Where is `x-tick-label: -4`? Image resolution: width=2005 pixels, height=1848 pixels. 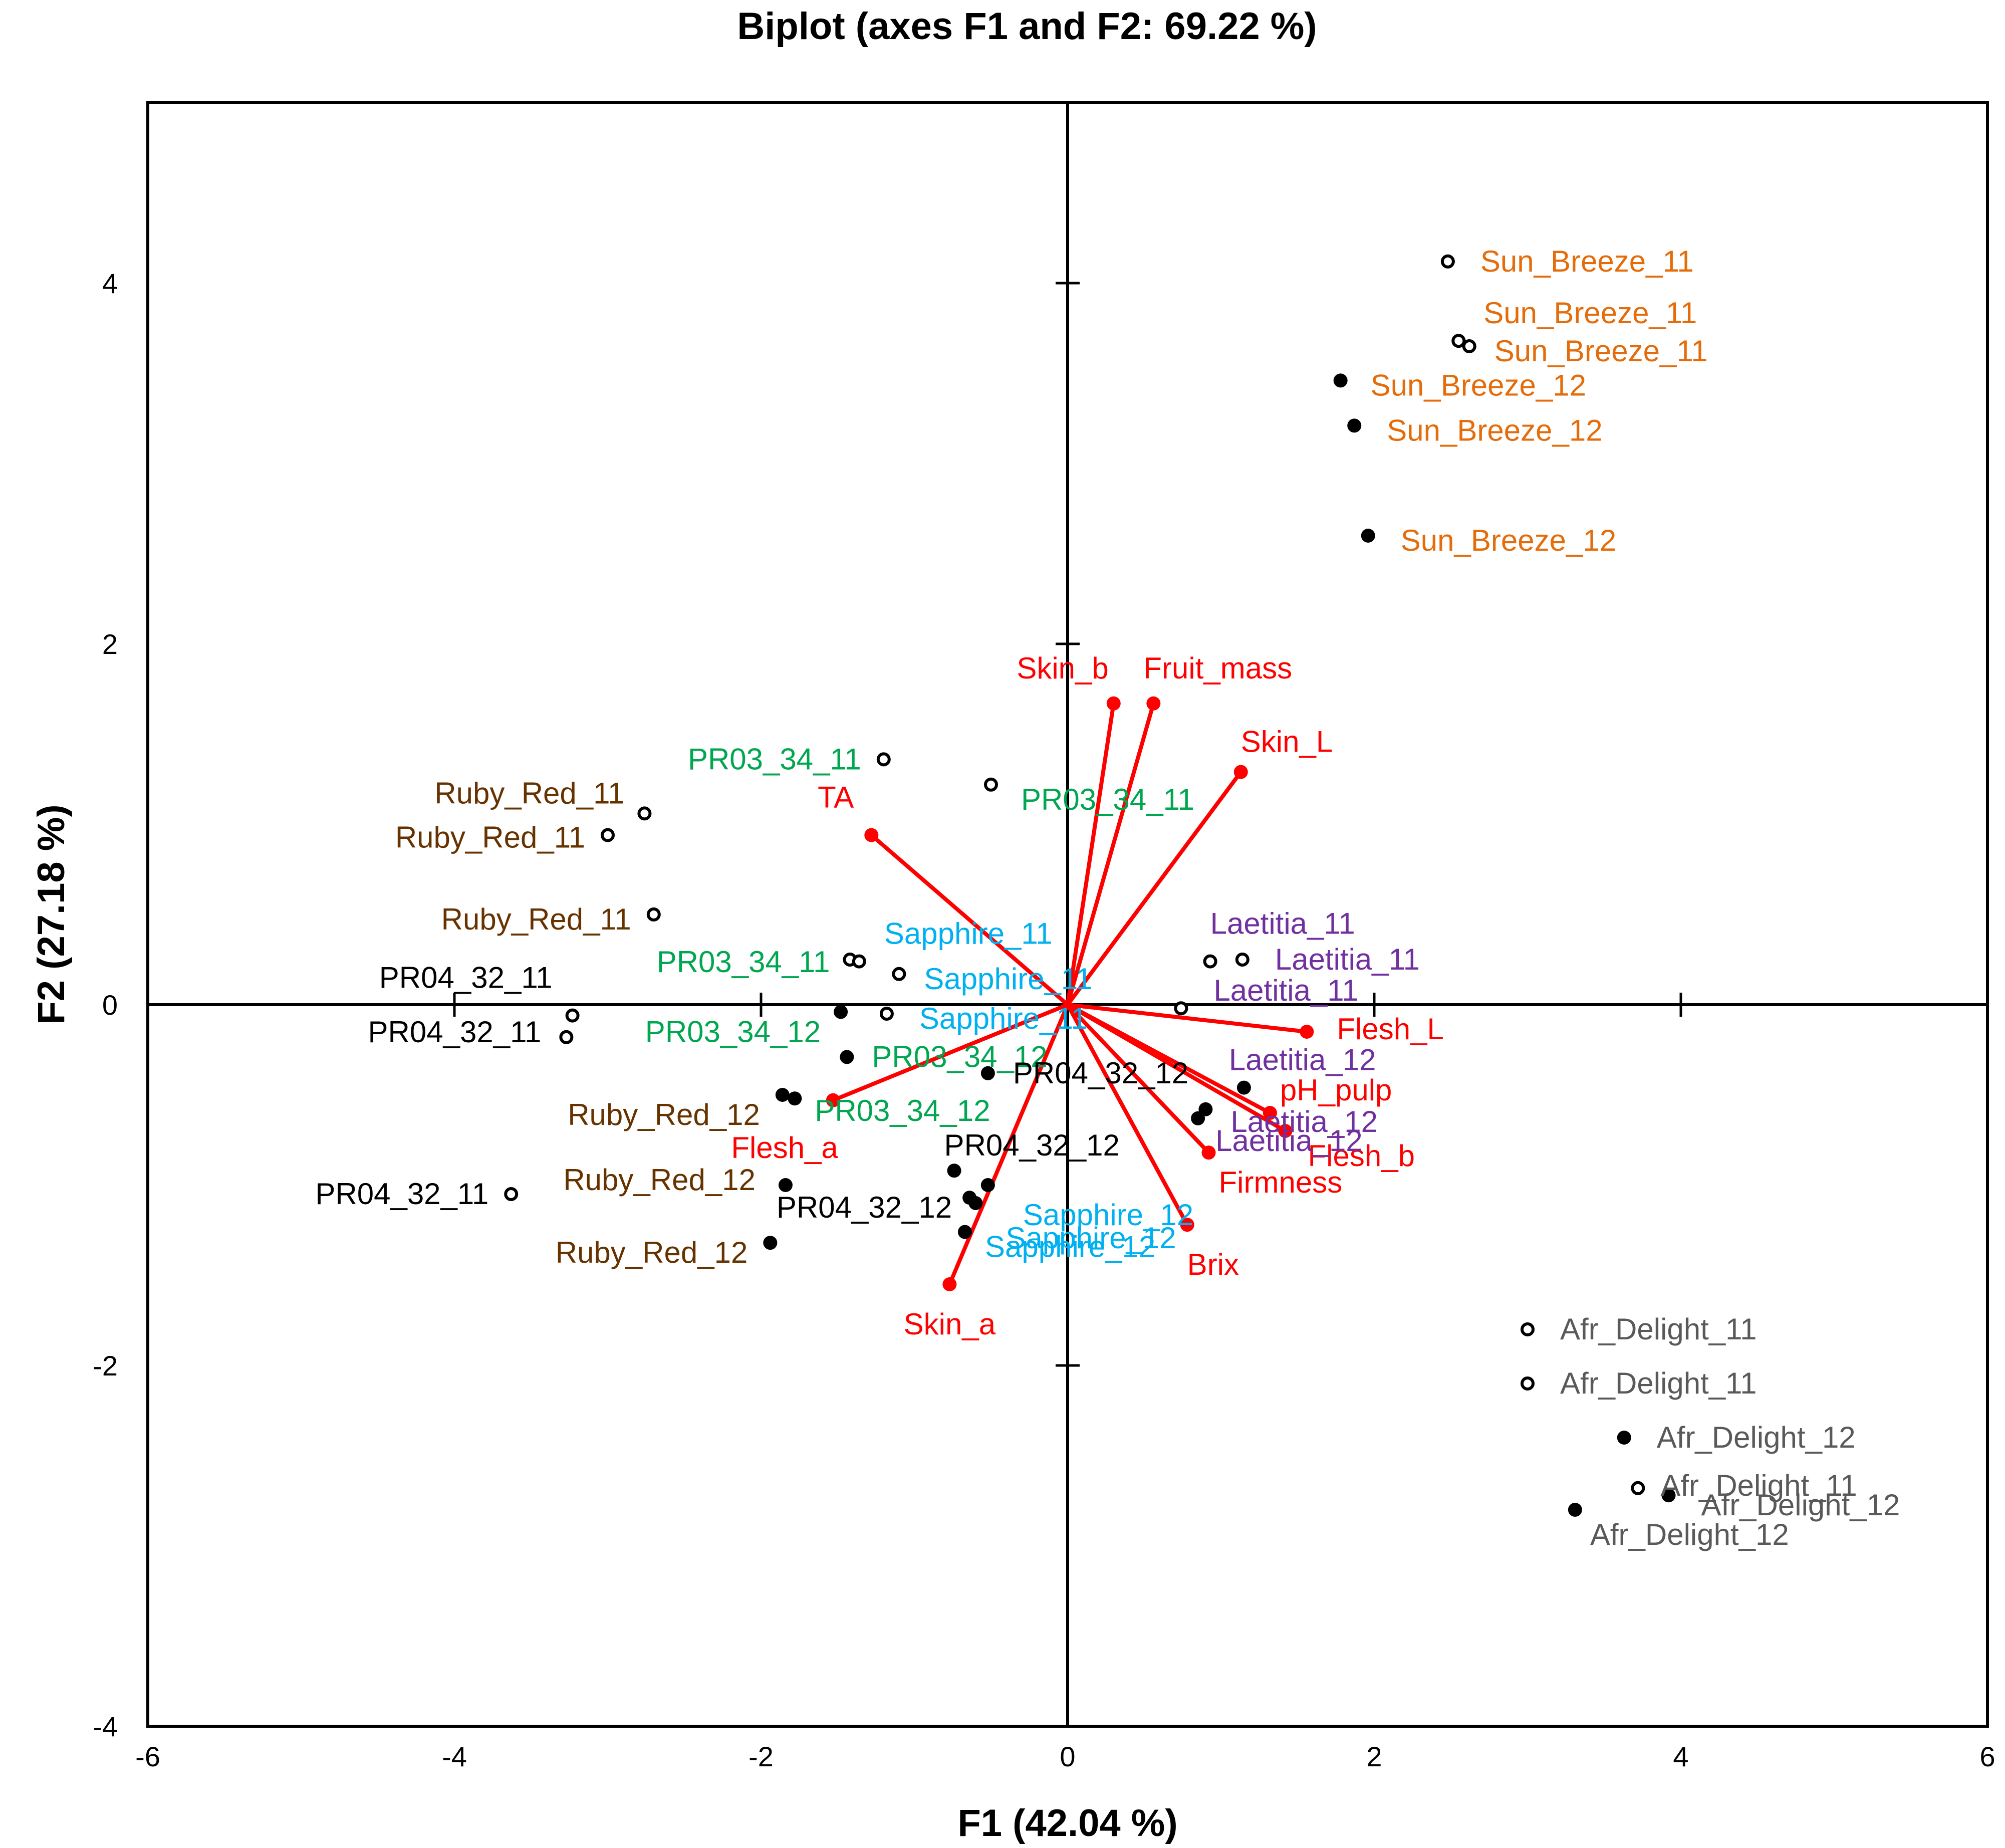 x-tick-label: -4 is located at coordinates (454, 1756).